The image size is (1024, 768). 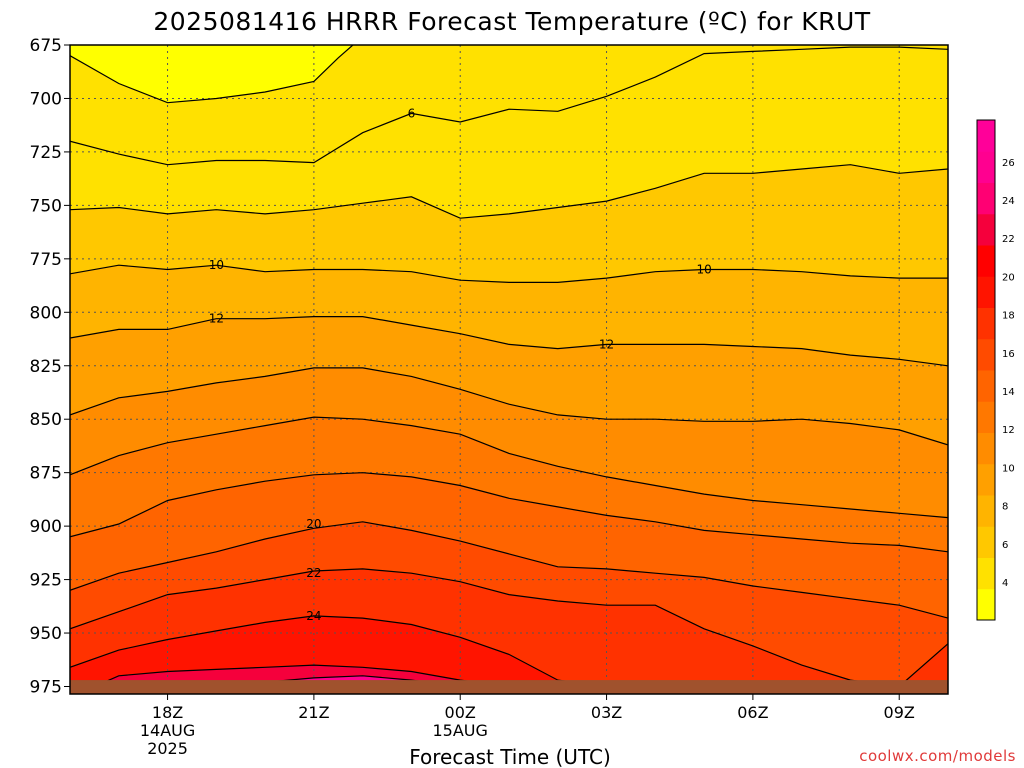 I want to click on colorbar-tick-16: 16, so click(x=1008, y=354).